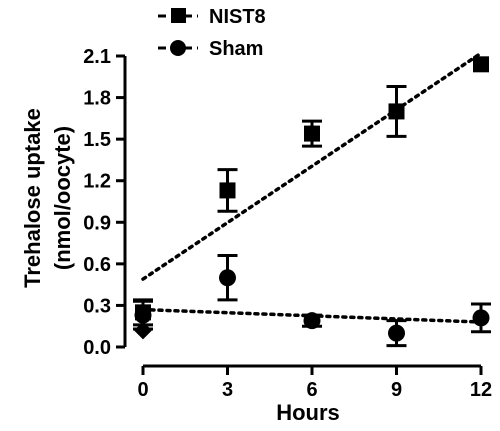 This screenshot has width=500, height=431. Describe the element at coordinates (97, 99) in the screenshot. I see `y-tick-label: 1.8` at that location.